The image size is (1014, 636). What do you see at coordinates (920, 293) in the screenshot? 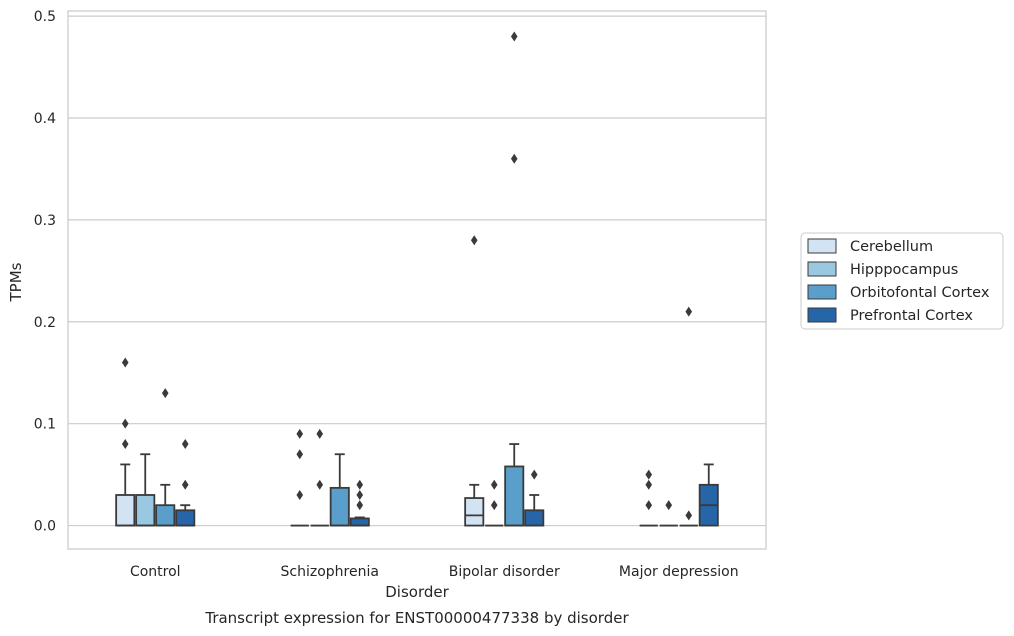
I see `legend-label: Orbitofontal Cortex` at bounding box center [920, 293].